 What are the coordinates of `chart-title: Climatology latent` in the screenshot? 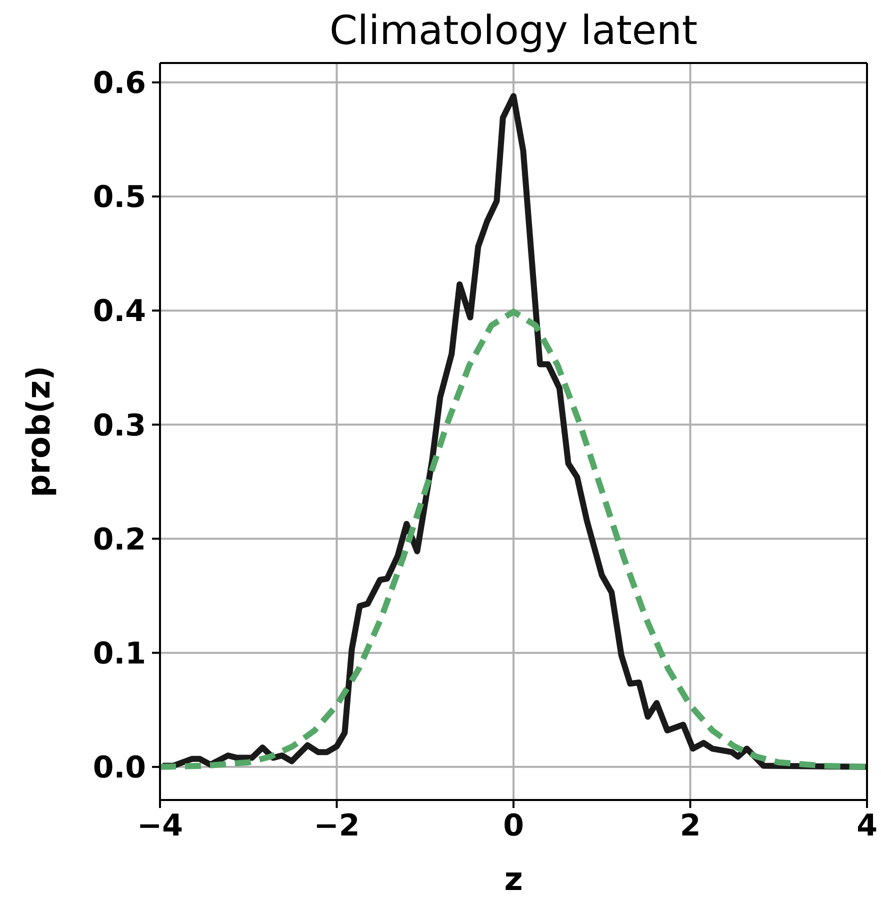 It's located at (513, 31).